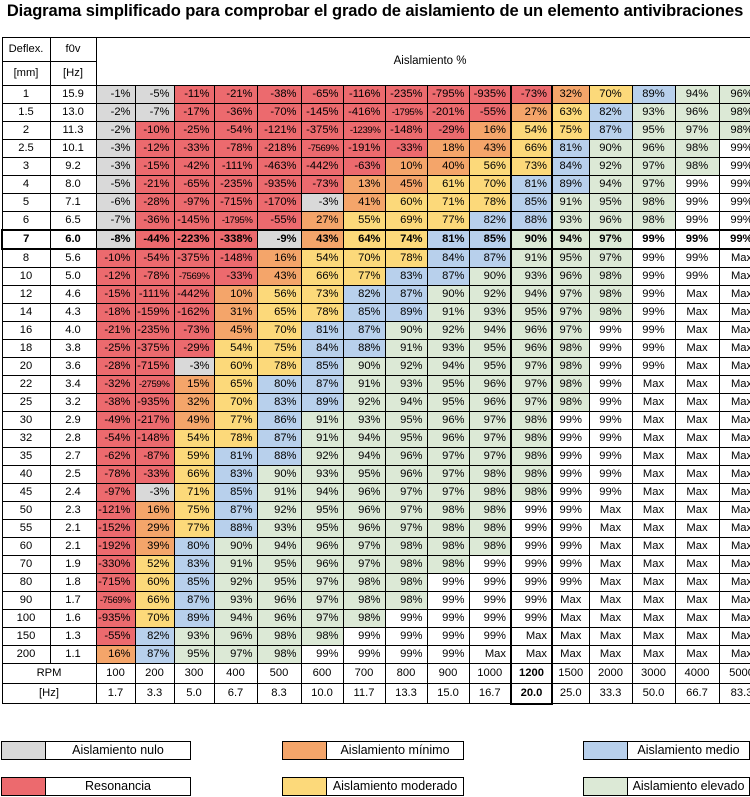 The width and height of the screenshot is (750, 797). What do you see at coordinates (235, 184) in the screenshot?
I see `isolation-cell: -235%` at bounding box center [235, 184].